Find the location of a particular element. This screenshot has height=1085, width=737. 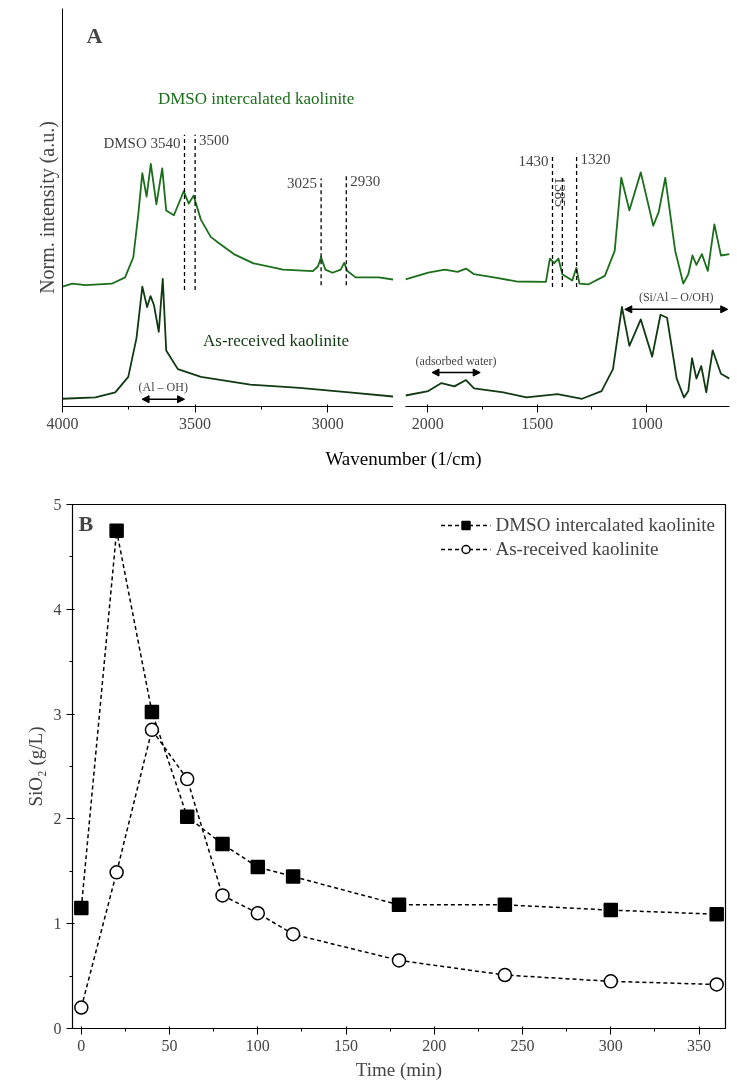

x-tick-label: 3500 is located at coordinates (195, 423).